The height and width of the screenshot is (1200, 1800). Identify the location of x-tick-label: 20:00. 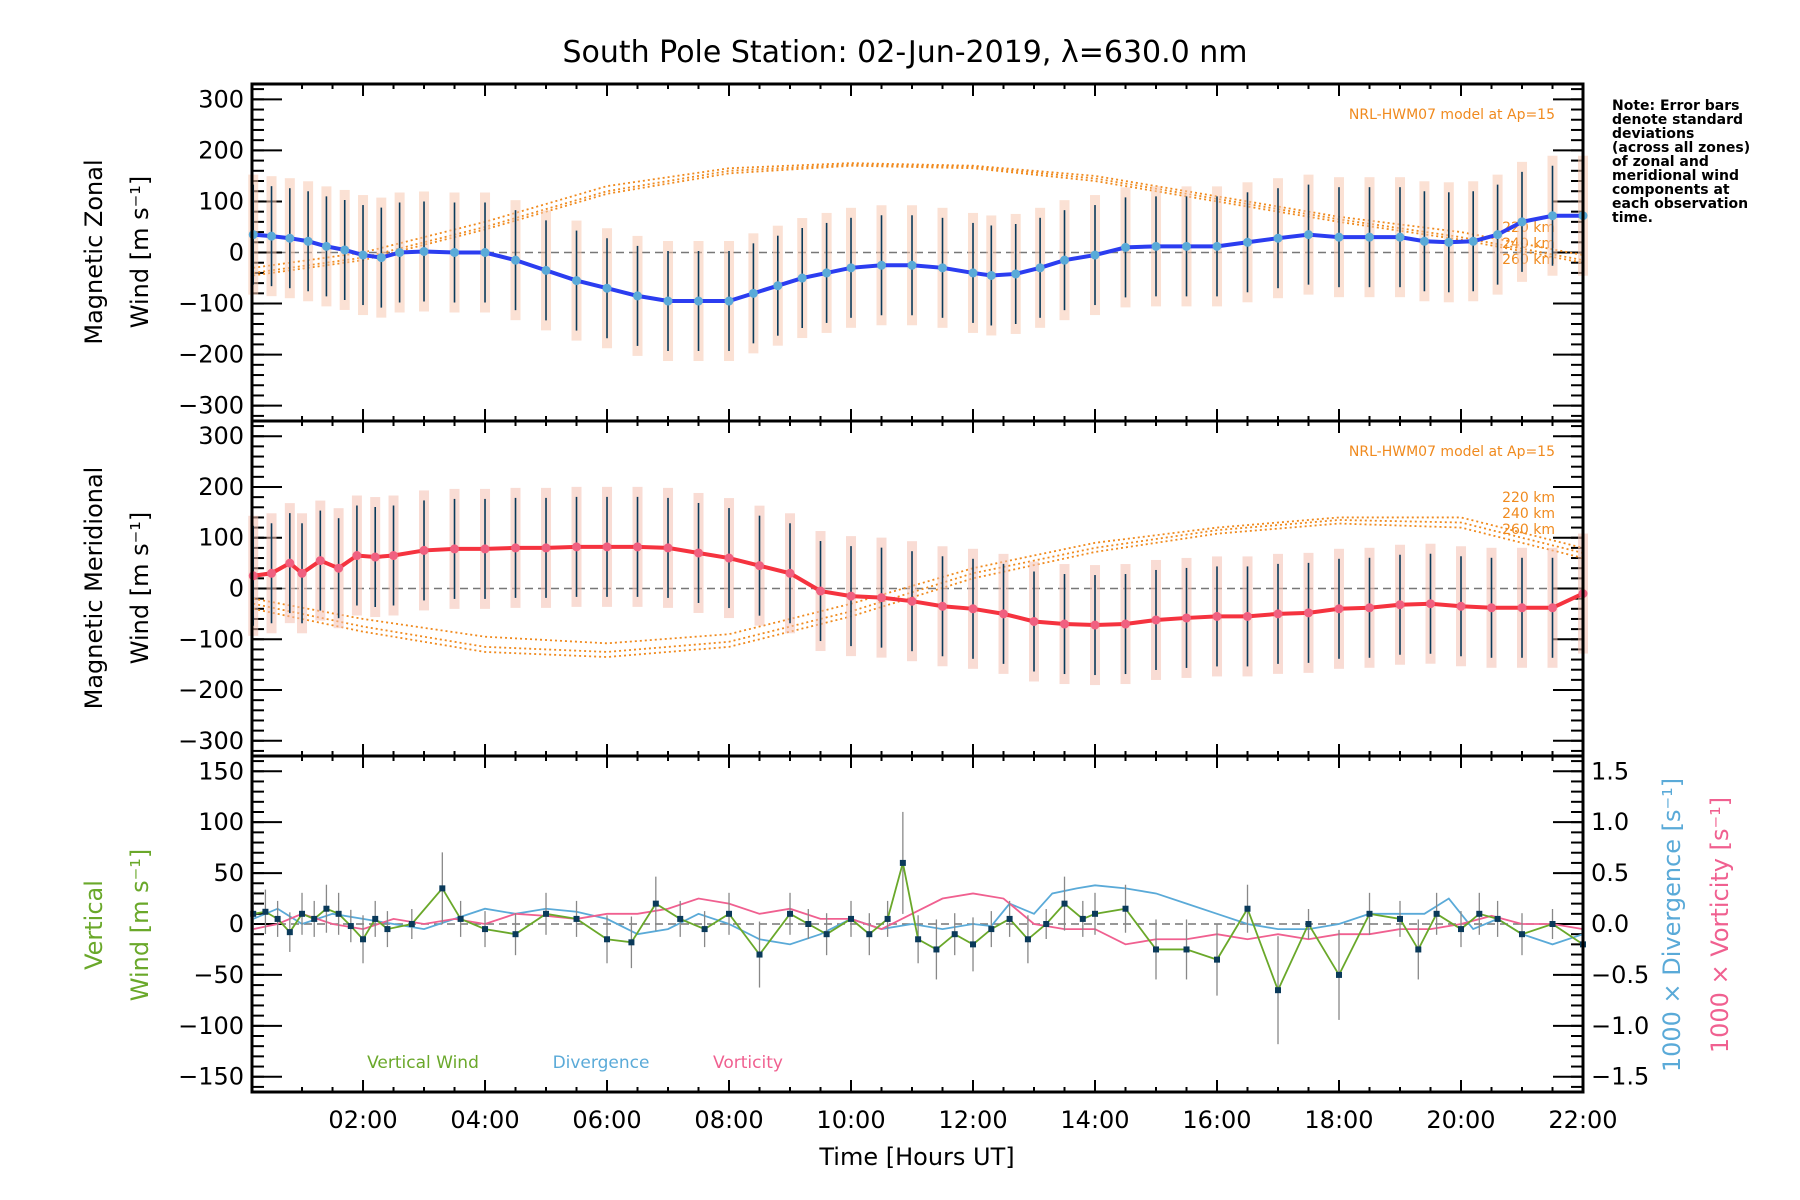
(1460, 1120).